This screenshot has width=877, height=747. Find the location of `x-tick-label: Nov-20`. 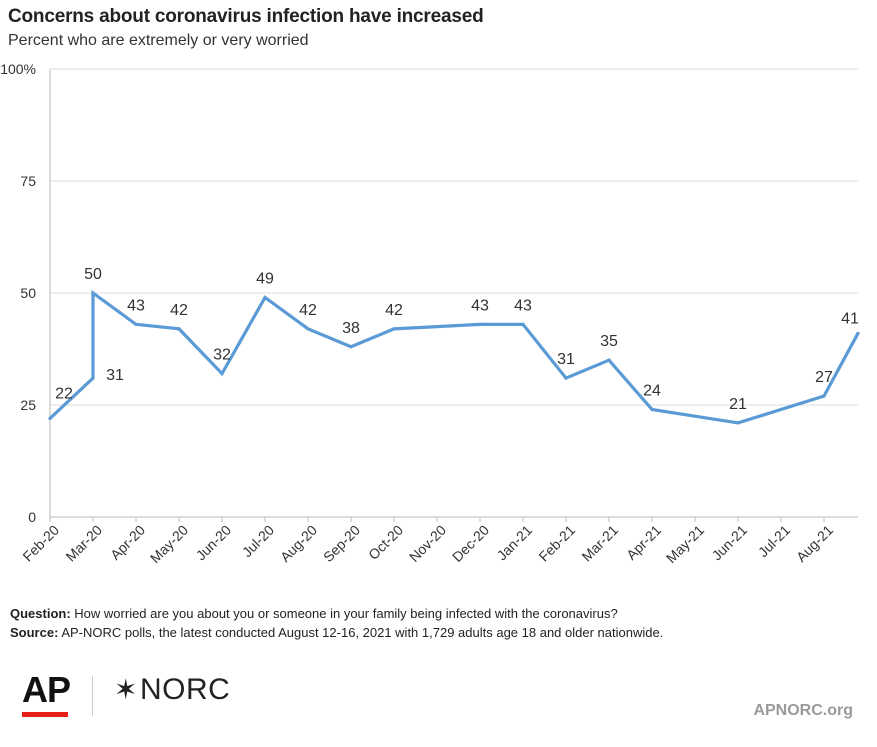

x-tick-label: Nov-20 is located at coordinates (427, 543).